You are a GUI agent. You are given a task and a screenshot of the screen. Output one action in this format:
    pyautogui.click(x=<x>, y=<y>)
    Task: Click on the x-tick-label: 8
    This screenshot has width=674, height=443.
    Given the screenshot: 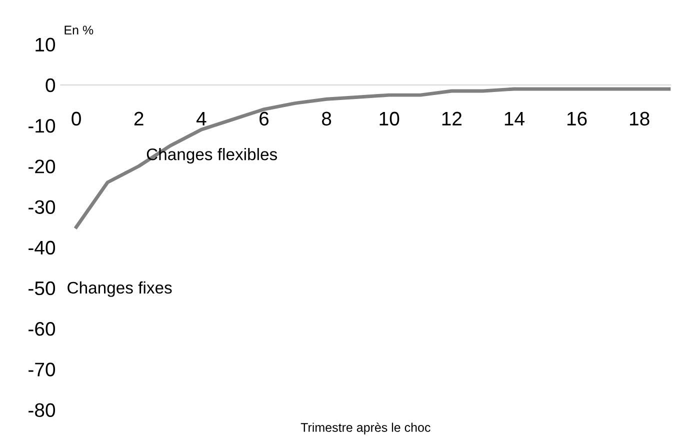 What is the action you would take?
    pyautogui.click(x=327, y=119)
    